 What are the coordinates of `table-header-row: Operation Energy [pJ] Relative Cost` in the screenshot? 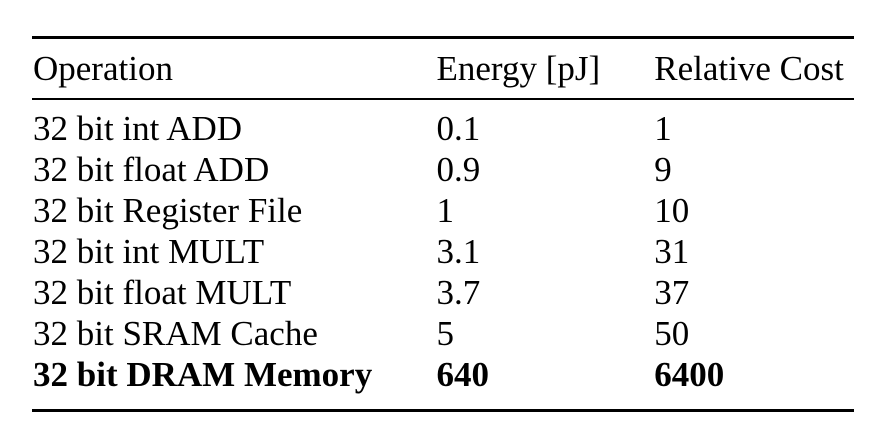 It's located at (443, 68).